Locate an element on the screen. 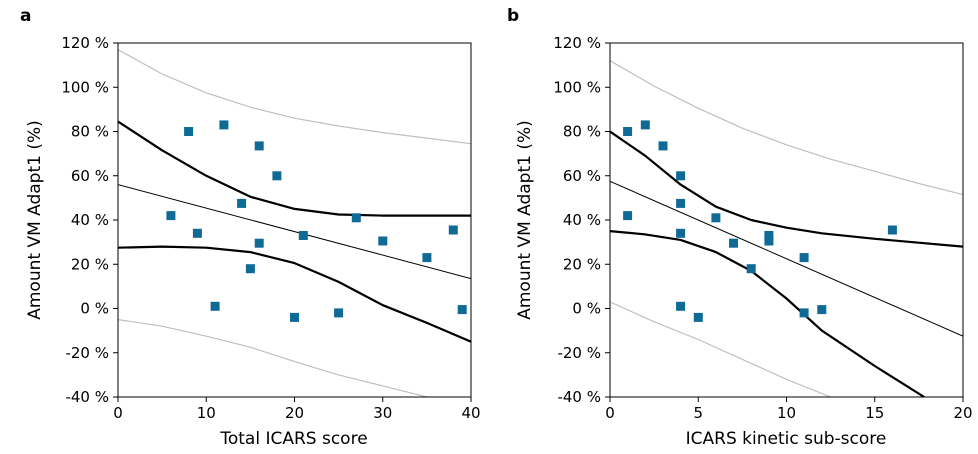 The width and height of the screenshot is (978, 454). x-axis-label: Total ICARS score is located at coordinates (293, 439).